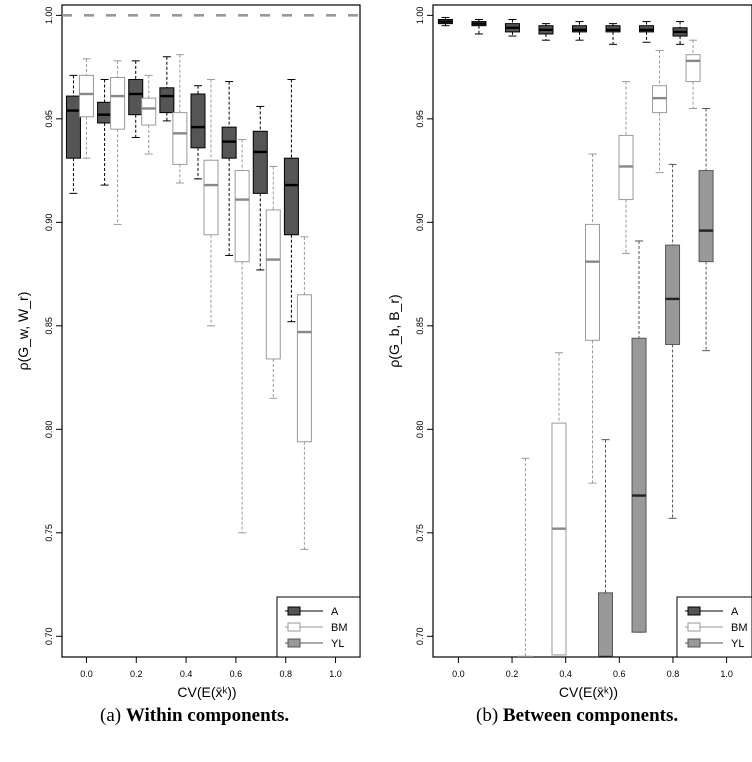  Describe the element at coordinates (207, 715) in the screenshot. I see `caption-a-text: Within components.` at that location.